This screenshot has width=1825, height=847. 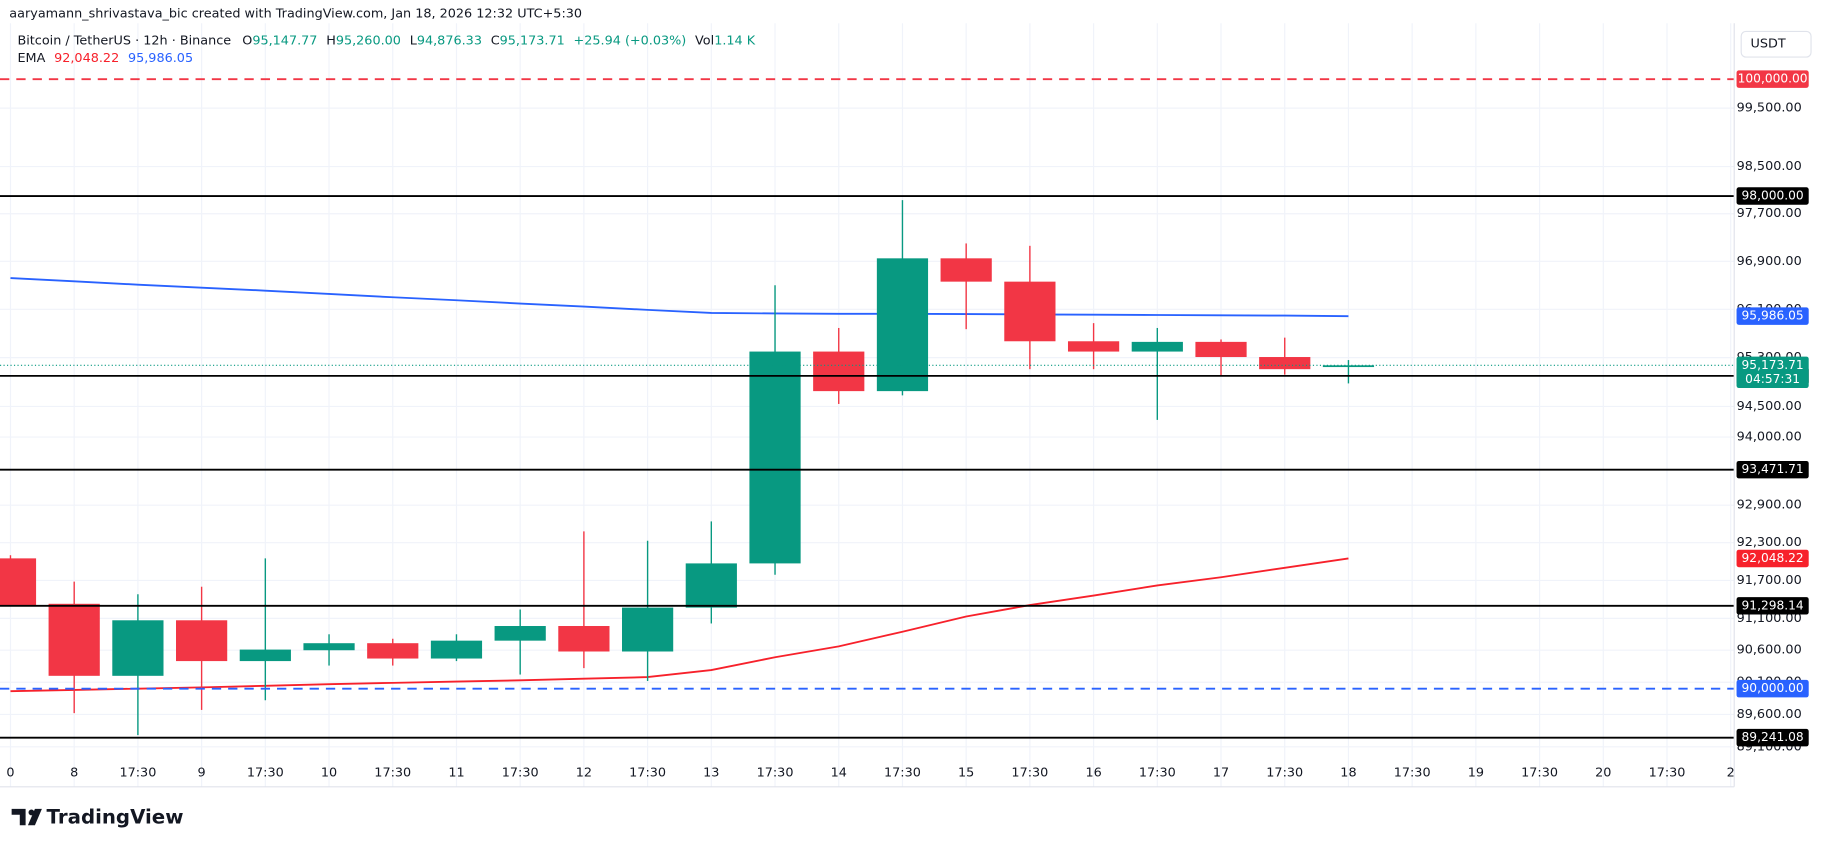 I want to click on x-tick-label: 9, so click(x=202, y=772).